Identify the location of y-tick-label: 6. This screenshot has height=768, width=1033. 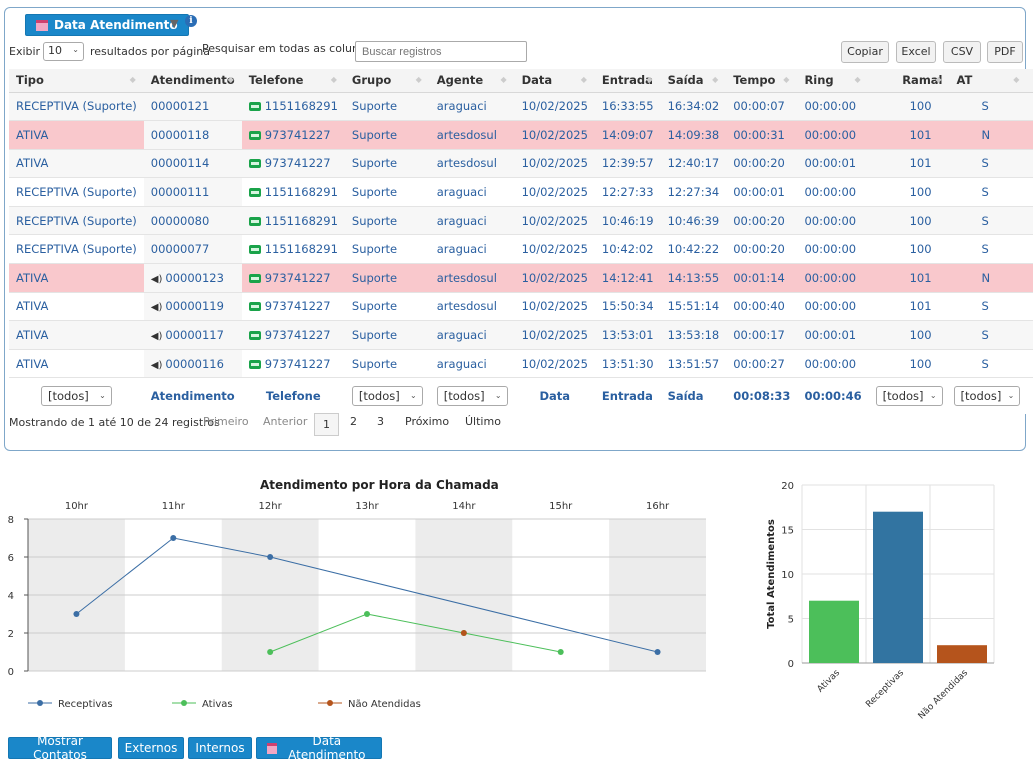
(11, 558).